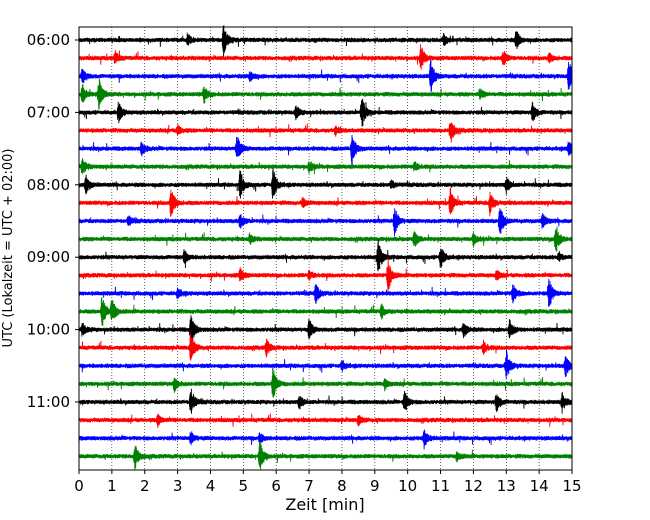 This screenshot has width=650, height=520. What do you see at coordinates (48, 112) in the screenshot?
I see `y-tick-label: 07:00` at bounding box center [48, 112].